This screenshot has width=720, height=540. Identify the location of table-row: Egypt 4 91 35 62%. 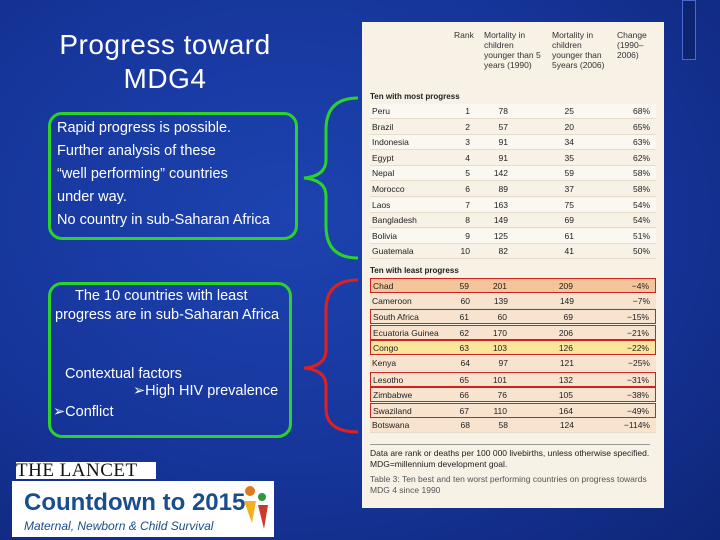
(513, 158).